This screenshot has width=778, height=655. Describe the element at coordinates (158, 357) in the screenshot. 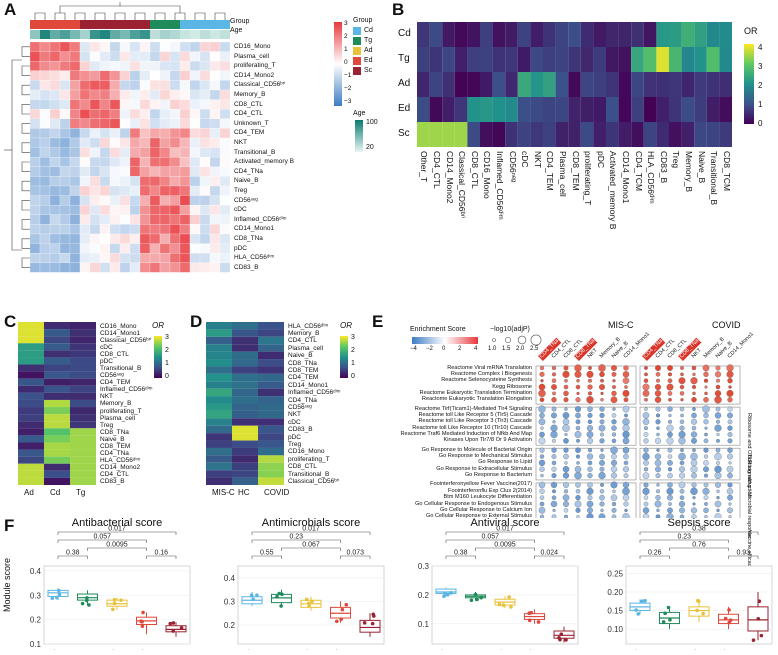

I see `svgC-legend-bar` at that location.